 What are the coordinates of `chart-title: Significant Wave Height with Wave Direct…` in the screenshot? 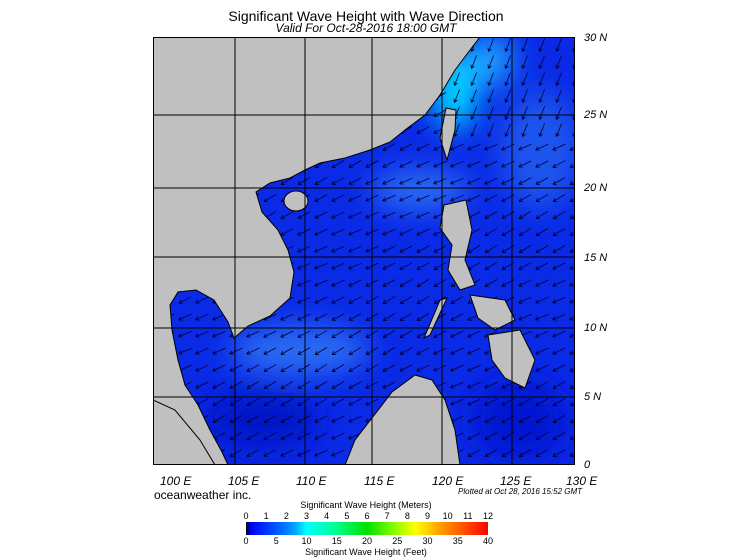 It's located at (366, 16).